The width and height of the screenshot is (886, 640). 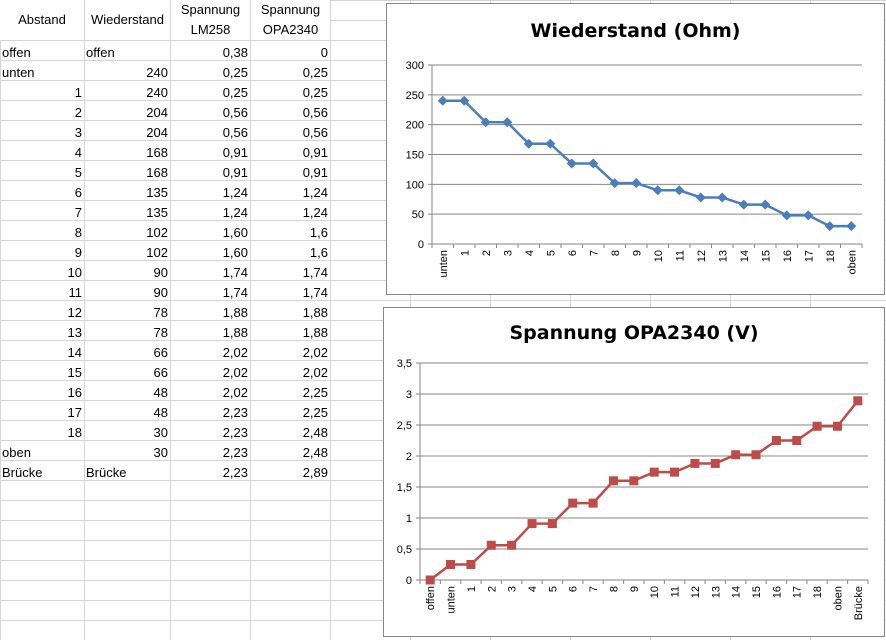 What do you see at coordinates (315, 472) in the screenshot?
I see `cell-spannung-opa2340: 2,89` at bounding box center [315, 472].